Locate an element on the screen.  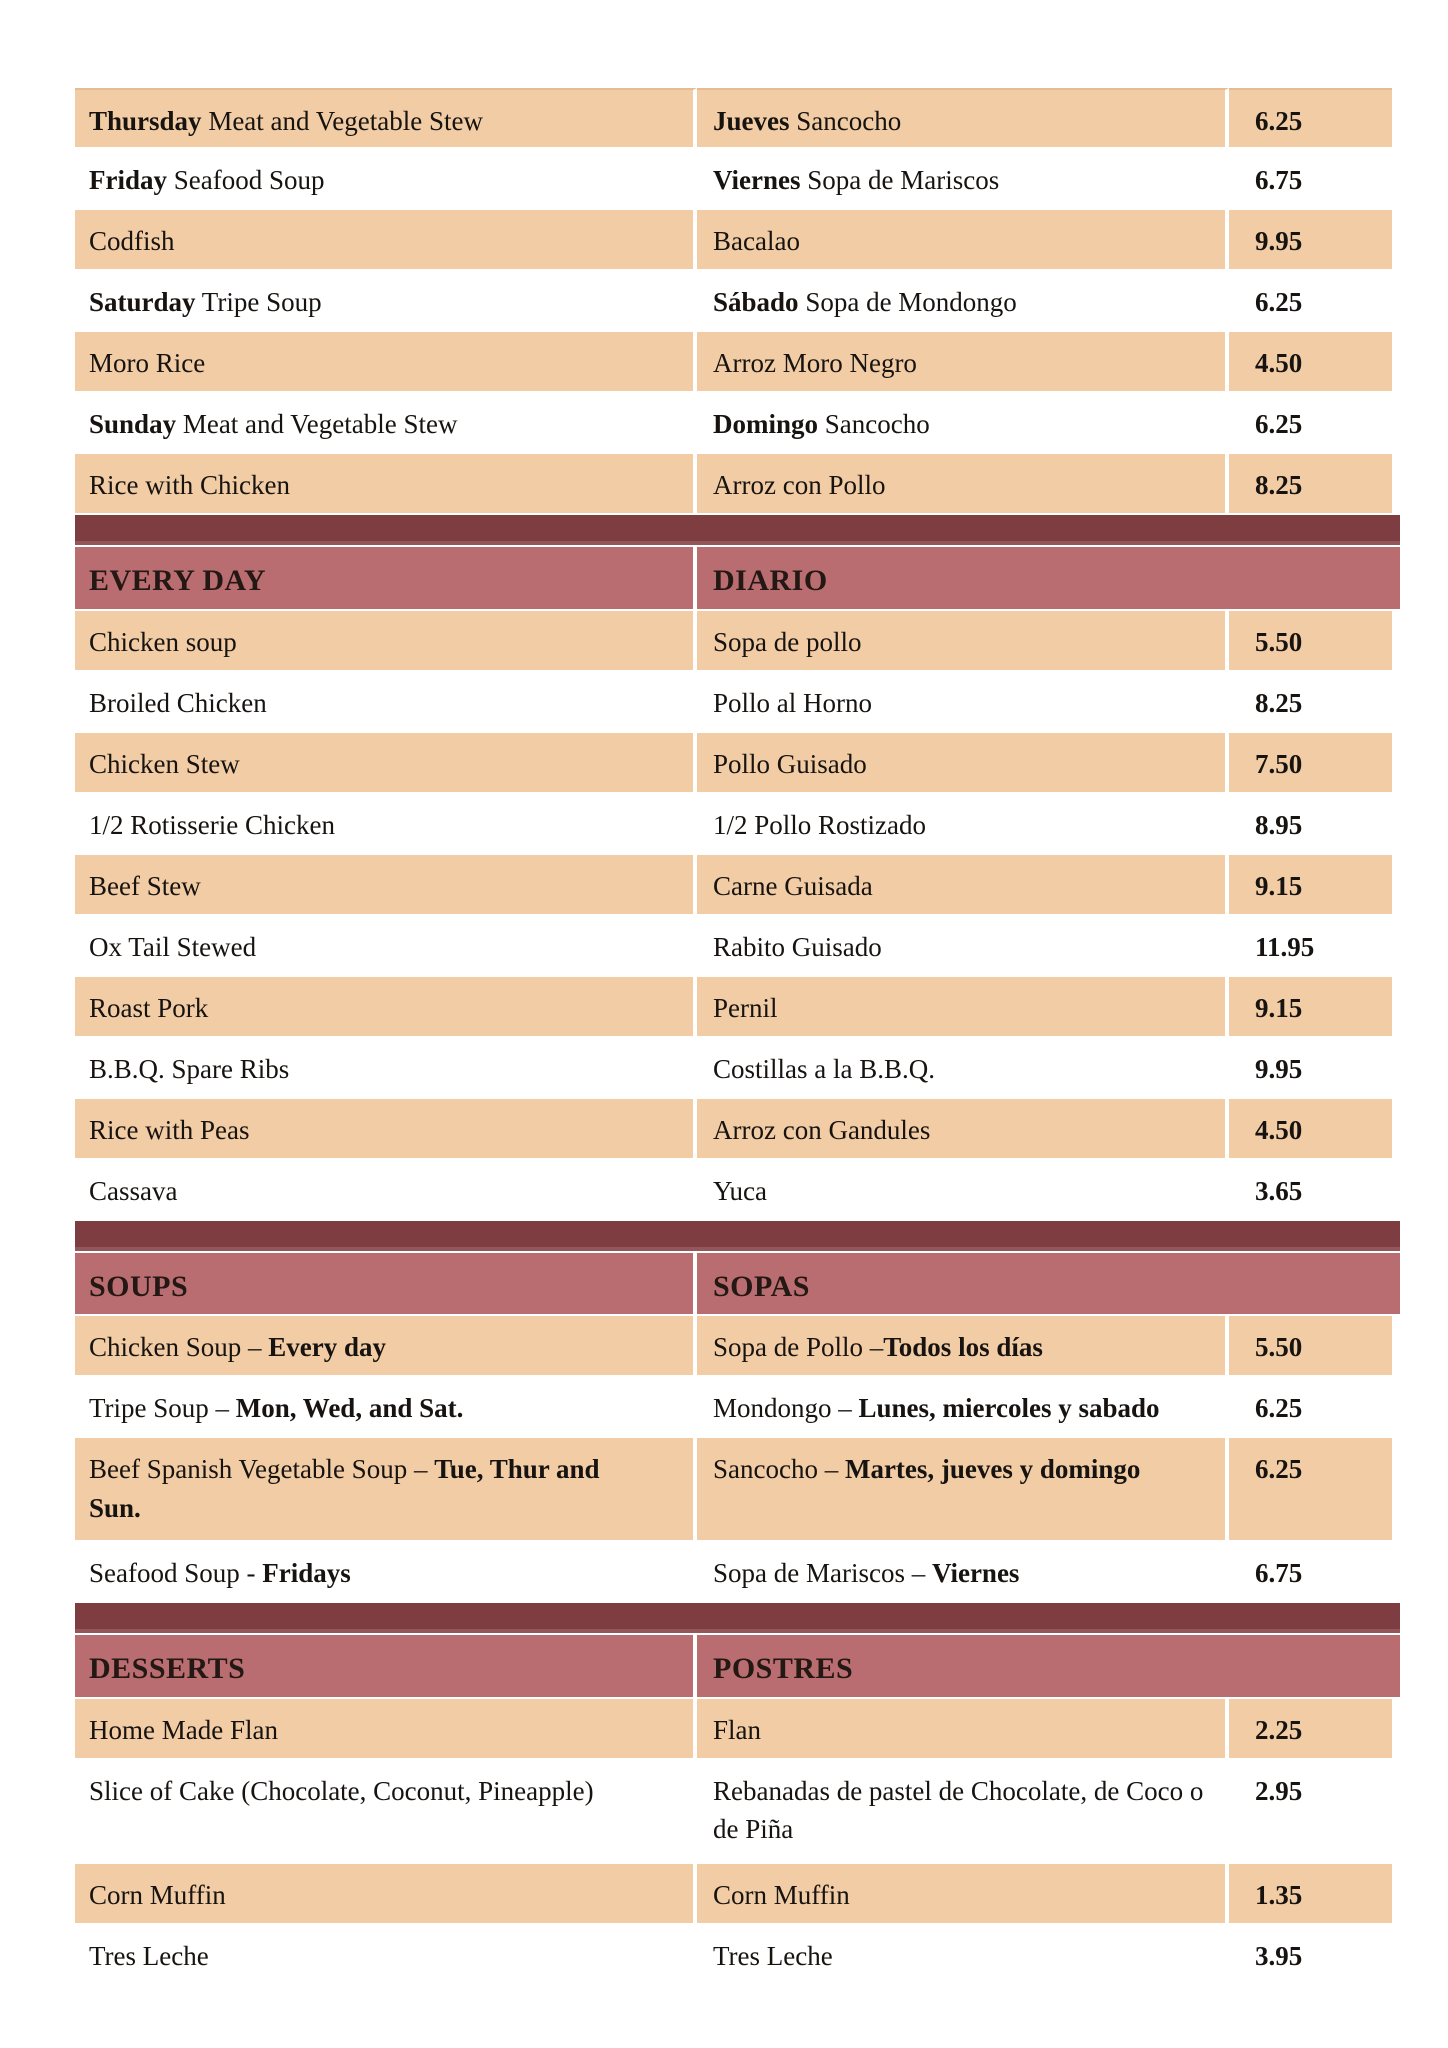
item-name-es-segment: Viernes is located at coordinates (757, 180).